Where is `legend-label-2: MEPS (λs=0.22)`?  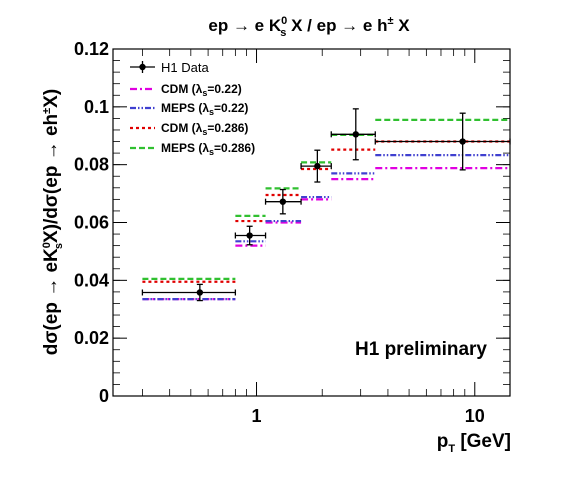
legend-label-2: MEPS (λs=0.22) is located at coordinates (204, 109).